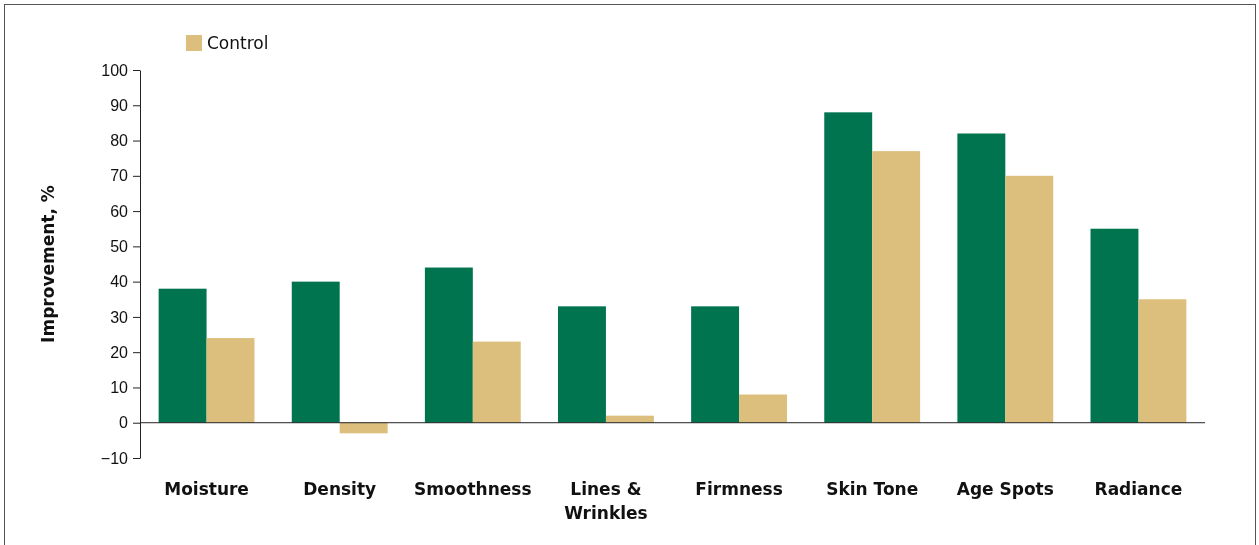 This screenshot has width=1259, height=545. Describe the element at coordinates (119, 246) in the screenshot. I see `y-tick-label: 50` at that location.